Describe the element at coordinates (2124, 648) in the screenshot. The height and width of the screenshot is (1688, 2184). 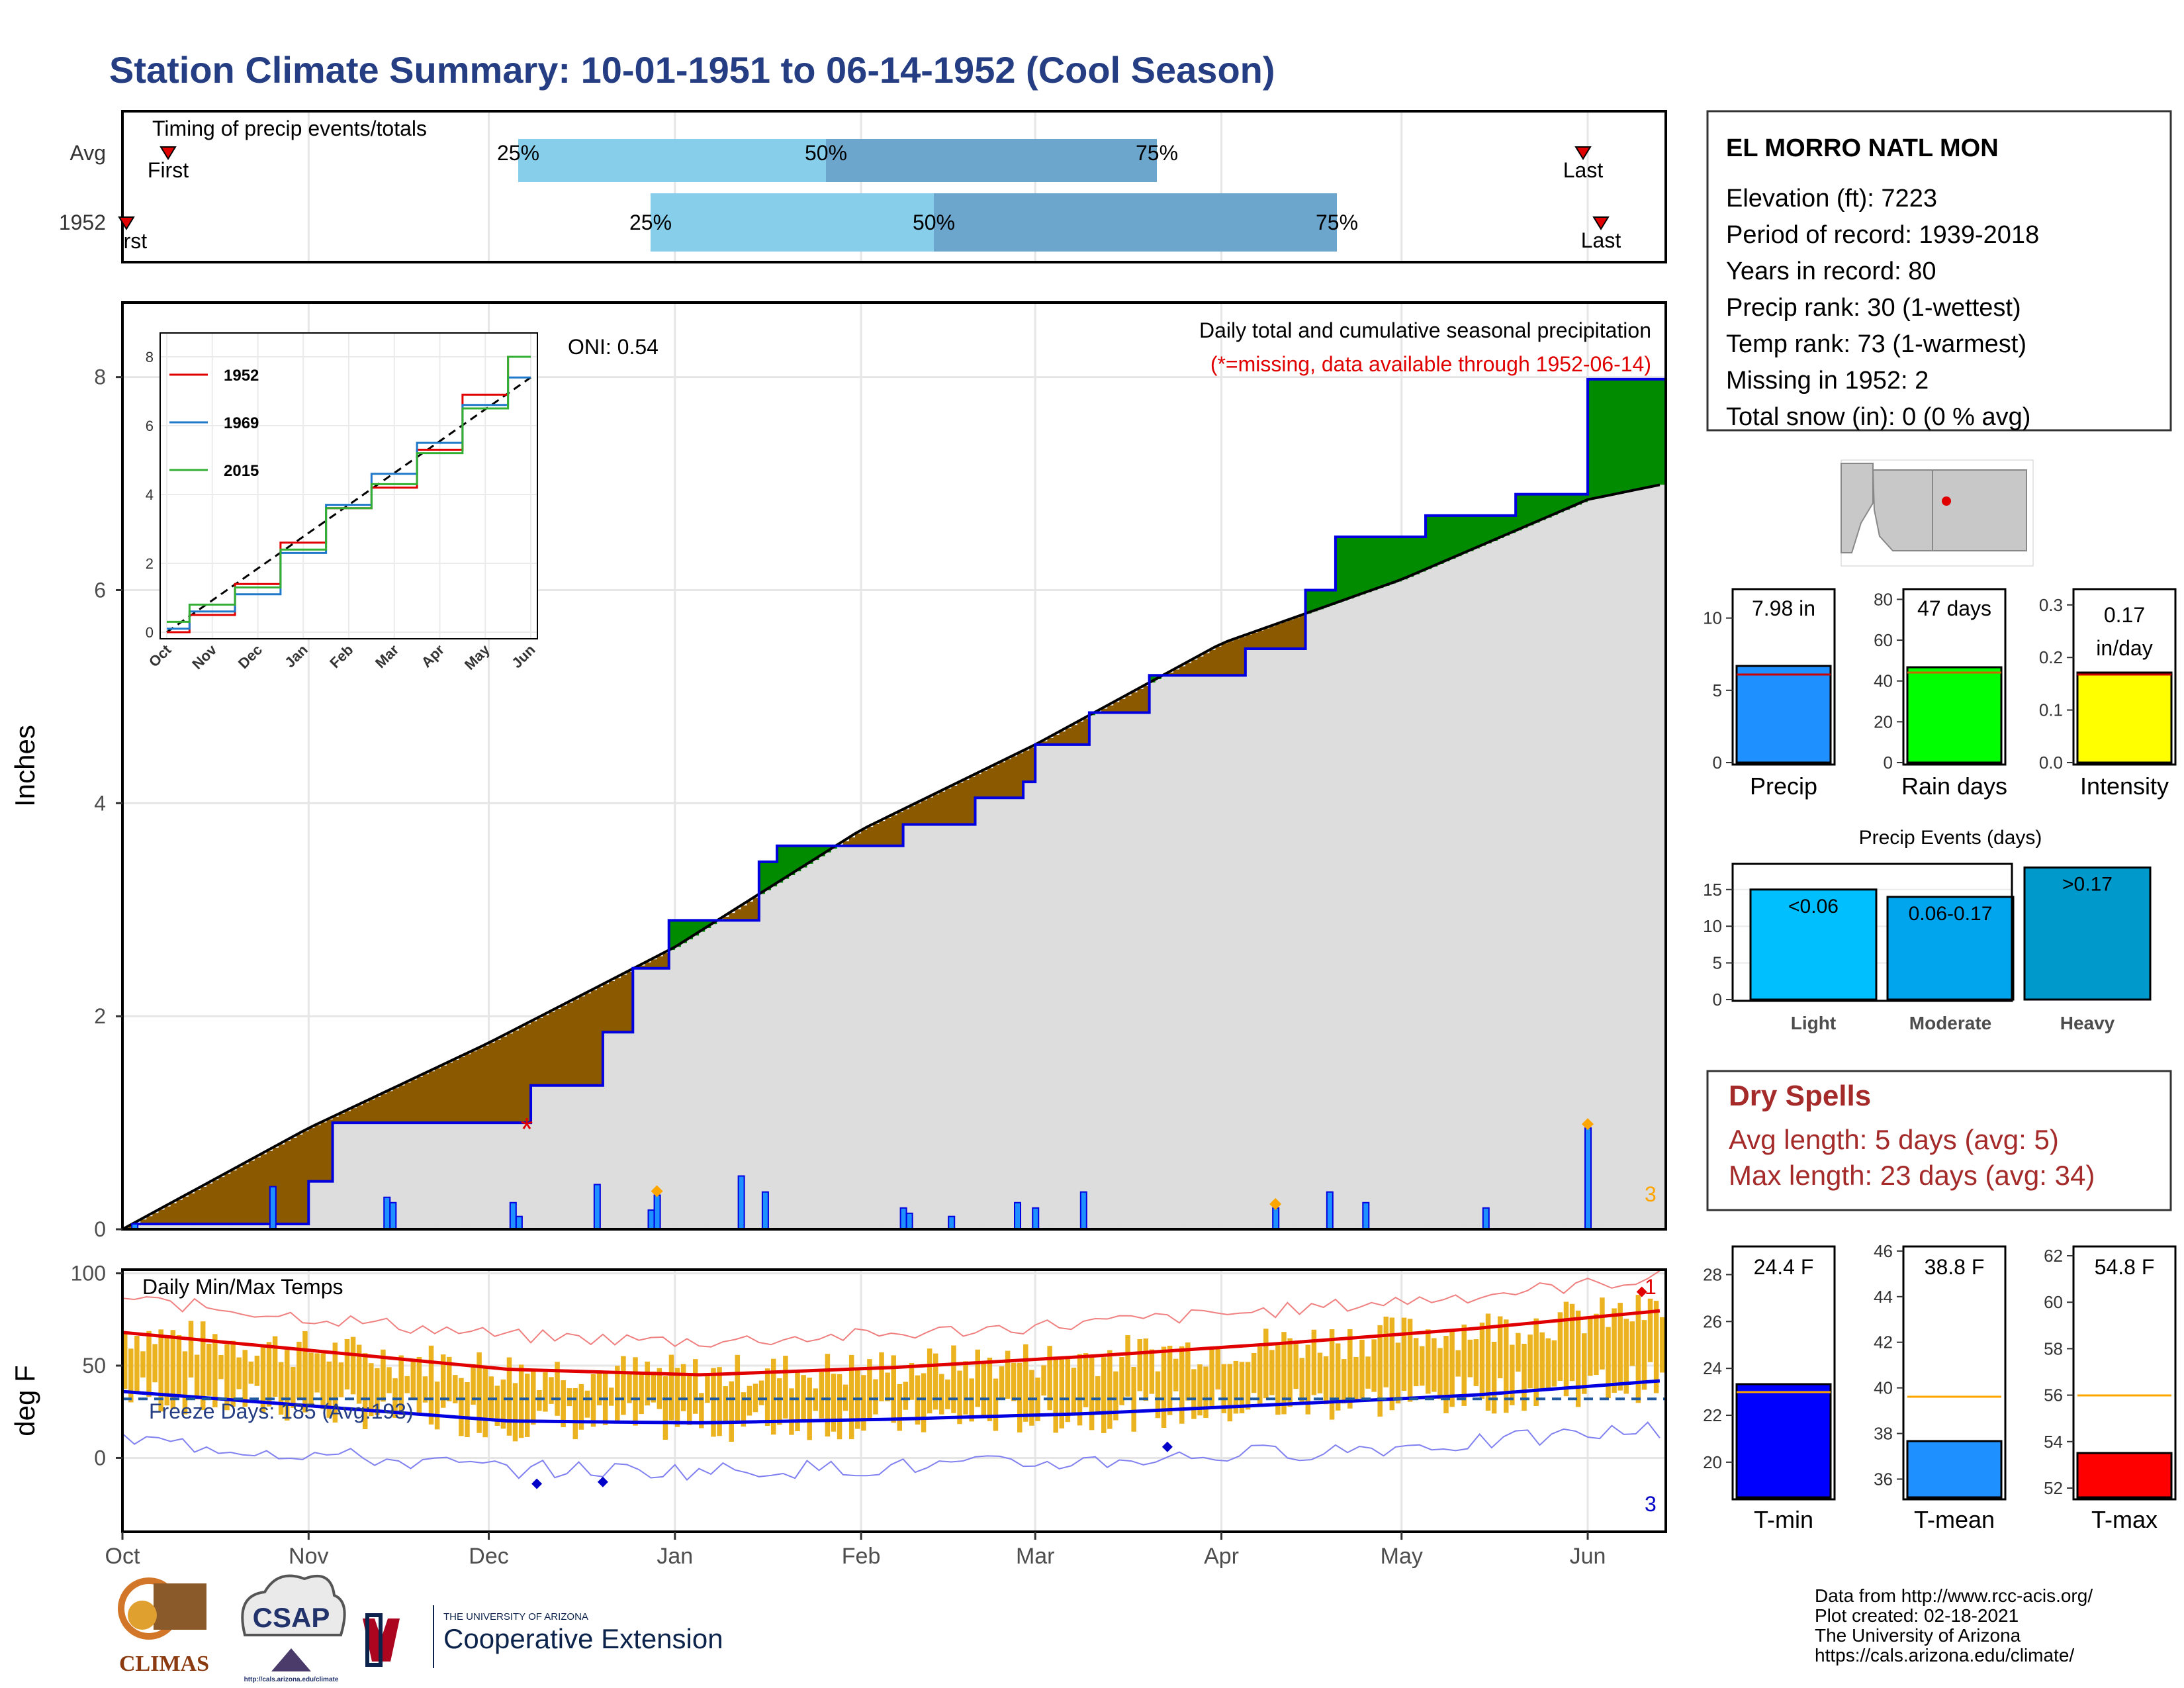
I see `intensity-value-2: in/day` at that location.